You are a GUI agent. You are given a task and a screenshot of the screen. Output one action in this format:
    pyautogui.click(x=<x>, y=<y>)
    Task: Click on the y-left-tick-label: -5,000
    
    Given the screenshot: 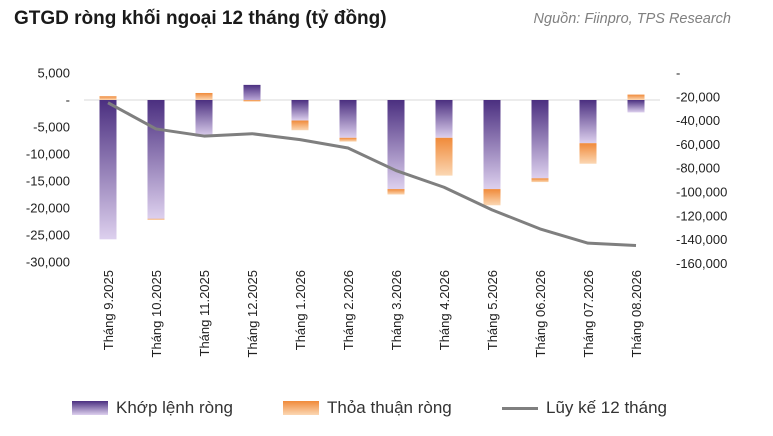 What is the action you would take?
    pyautogui.click(x=51, y=127)
    